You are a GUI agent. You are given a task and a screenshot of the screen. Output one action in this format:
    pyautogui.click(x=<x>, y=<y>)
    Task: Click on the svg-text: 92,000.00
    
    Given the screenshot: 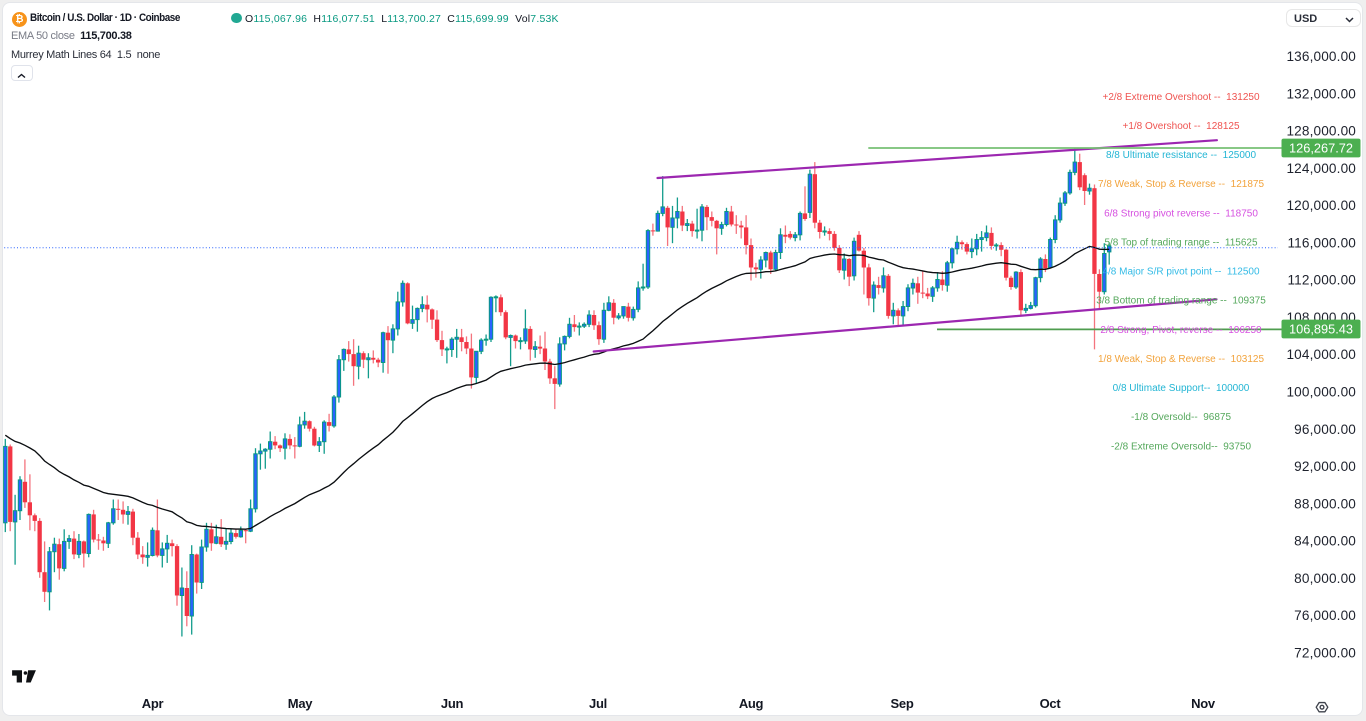 What is the action you would take?
    pyautogui.click(x=1325, y=466)
    